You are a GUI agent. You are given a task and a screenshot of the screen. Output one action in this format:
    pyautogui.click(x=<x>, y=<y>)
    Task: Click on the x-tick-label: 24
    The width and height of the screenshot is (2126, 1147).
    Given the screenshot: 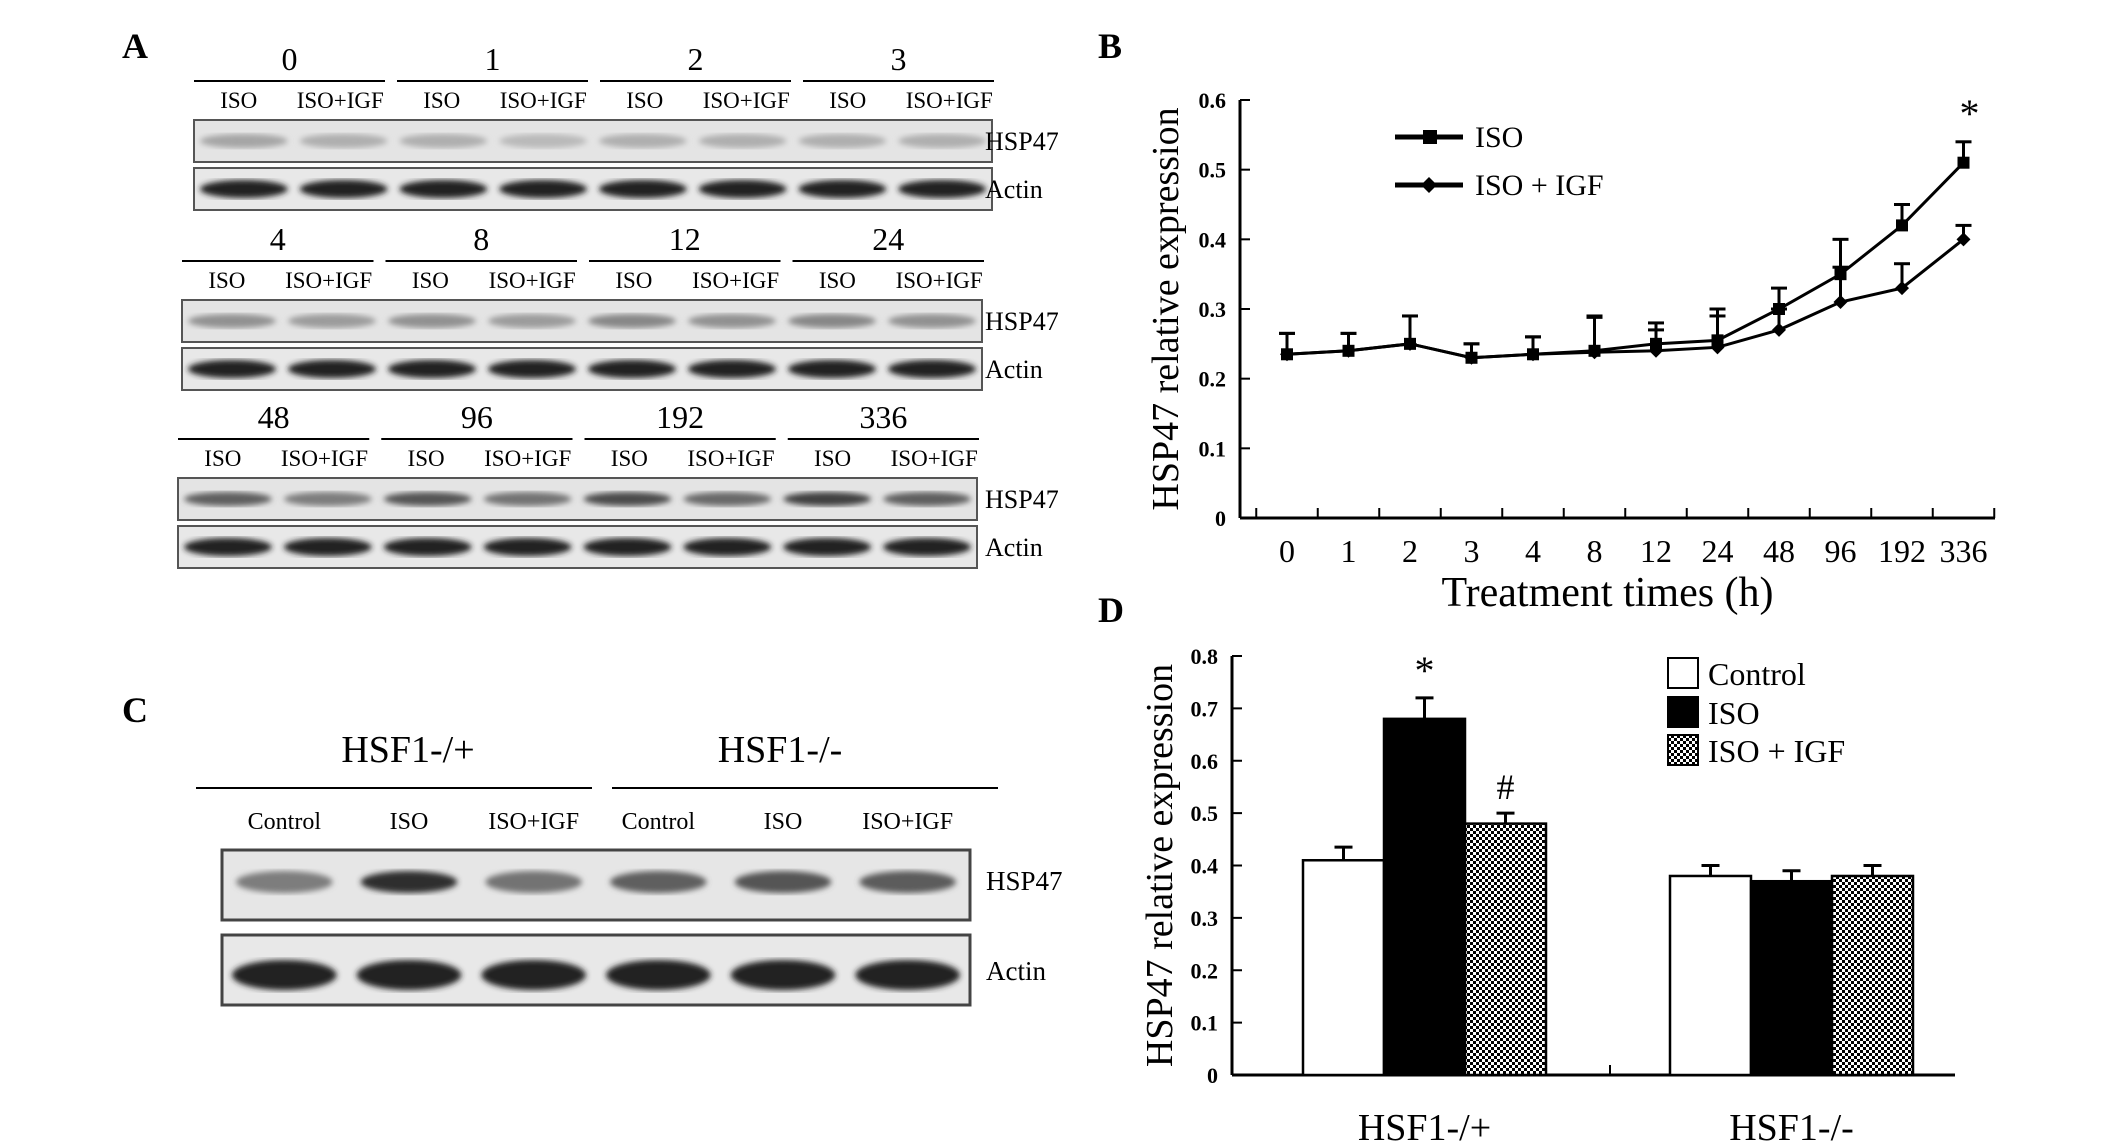 What is the action you would take?
    pyautogui.click(x=1718, y=551)
    